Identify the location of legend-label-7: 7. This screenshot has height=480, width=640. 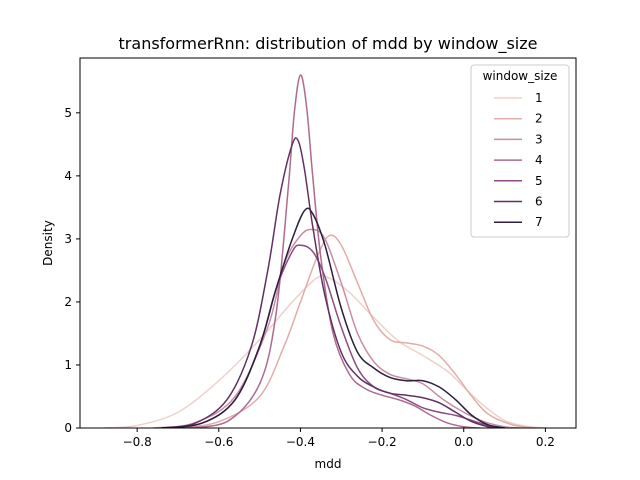
(539, 222).